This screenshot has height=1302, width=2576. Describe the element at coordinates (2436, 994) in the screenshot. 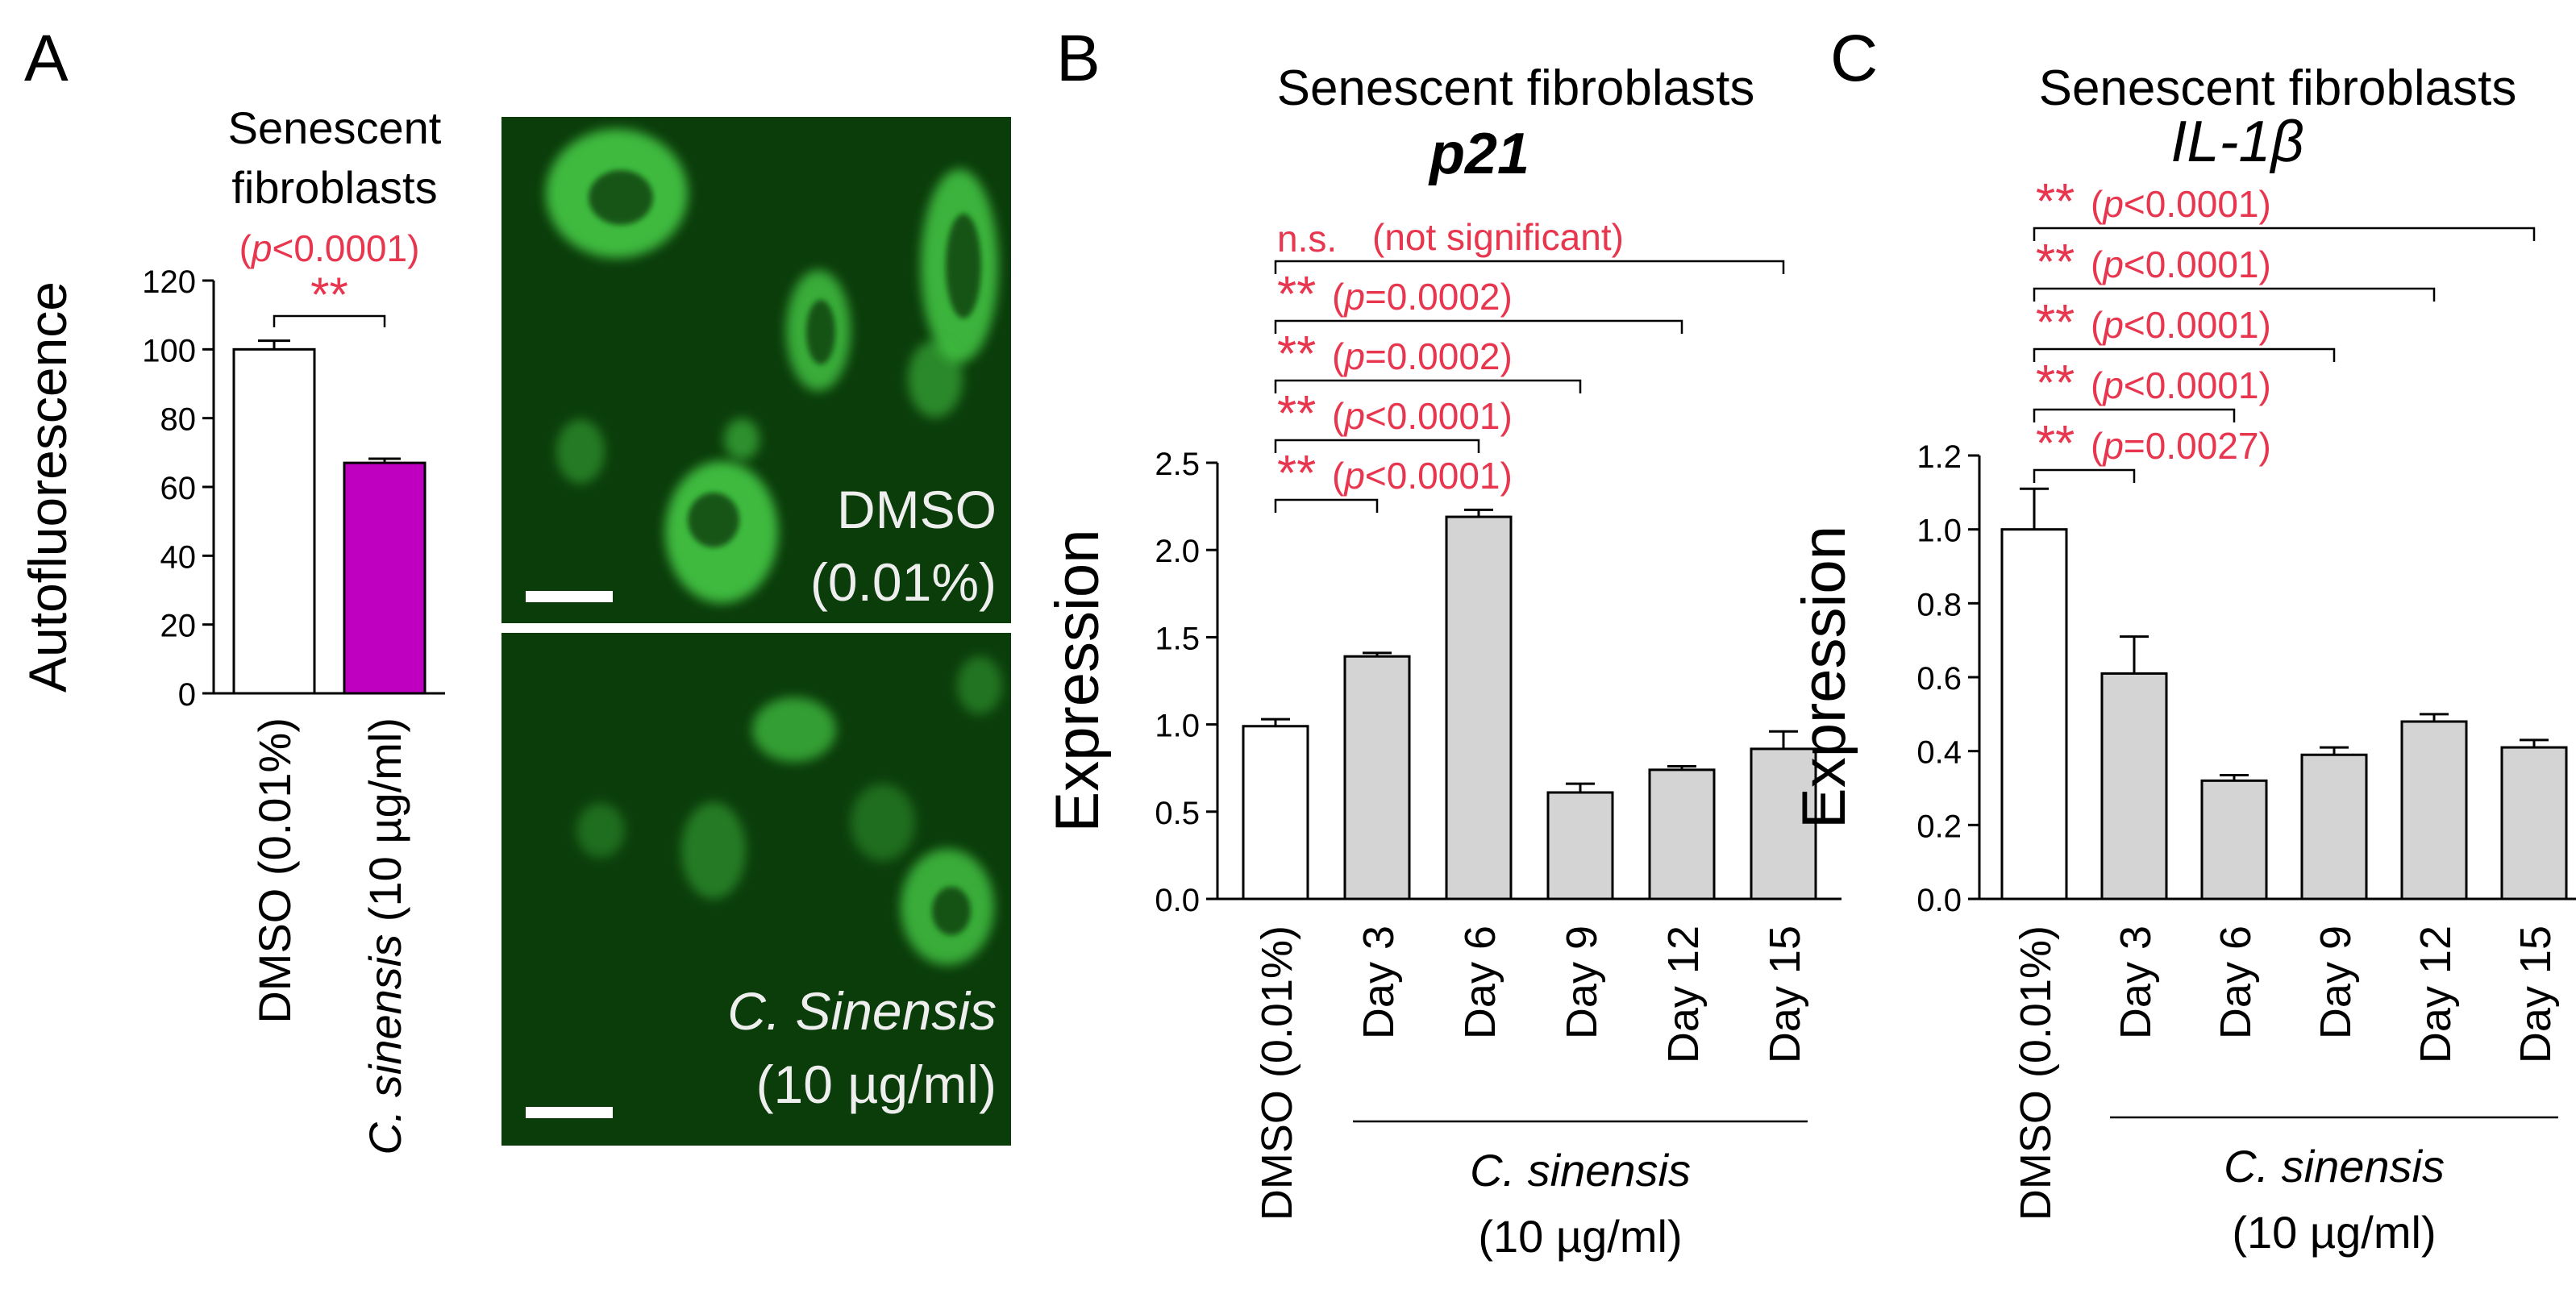

I see `category-label: Day 12` at that location.